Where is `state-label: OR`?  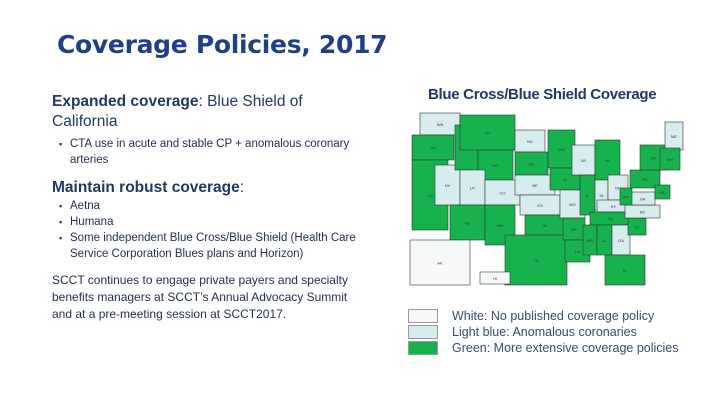 state-label: OR is located at coordinates (433, 148).